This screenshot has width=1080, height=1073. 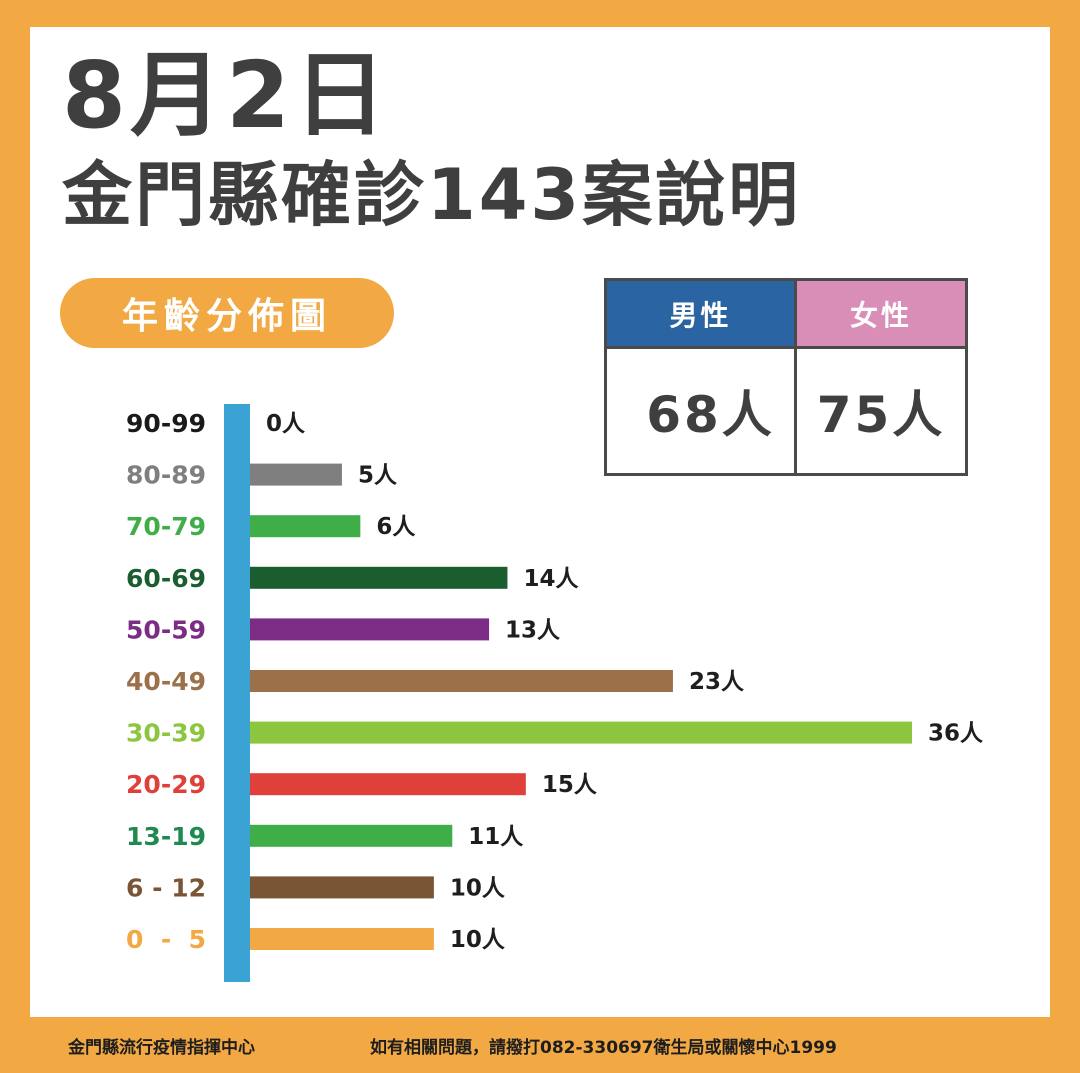 I want to click on bar-value-label: 6人, so click(x=396, y=527).